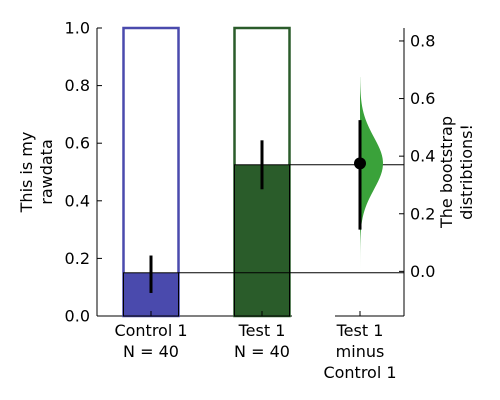  What do you see at coordinates (262, 330) in the screenshot?
I see `category-label: Test 1` at bounding box center [262, 330].